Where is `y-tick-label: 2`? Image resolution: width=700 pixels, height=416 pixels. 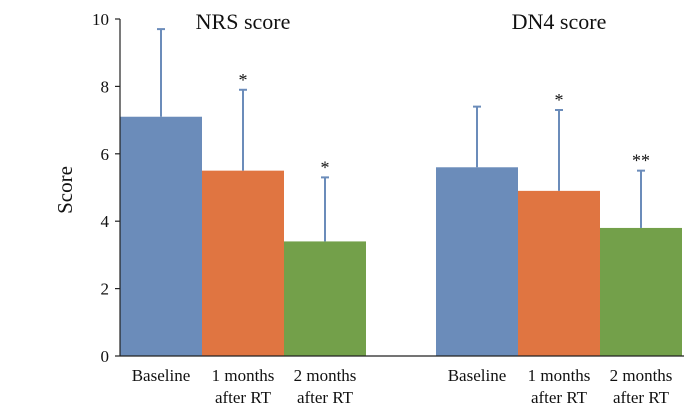 y-tick-label: 2 is located at coordinates (105, 289).